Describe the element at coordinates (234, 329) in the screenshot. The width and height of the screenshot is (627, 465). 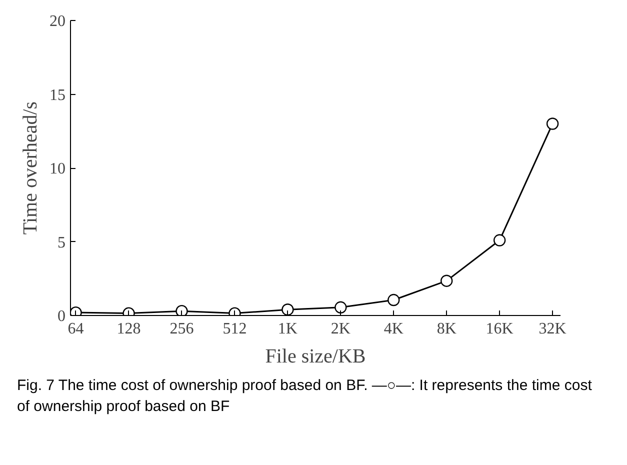
I see `x-tick-label: 512` at that location.